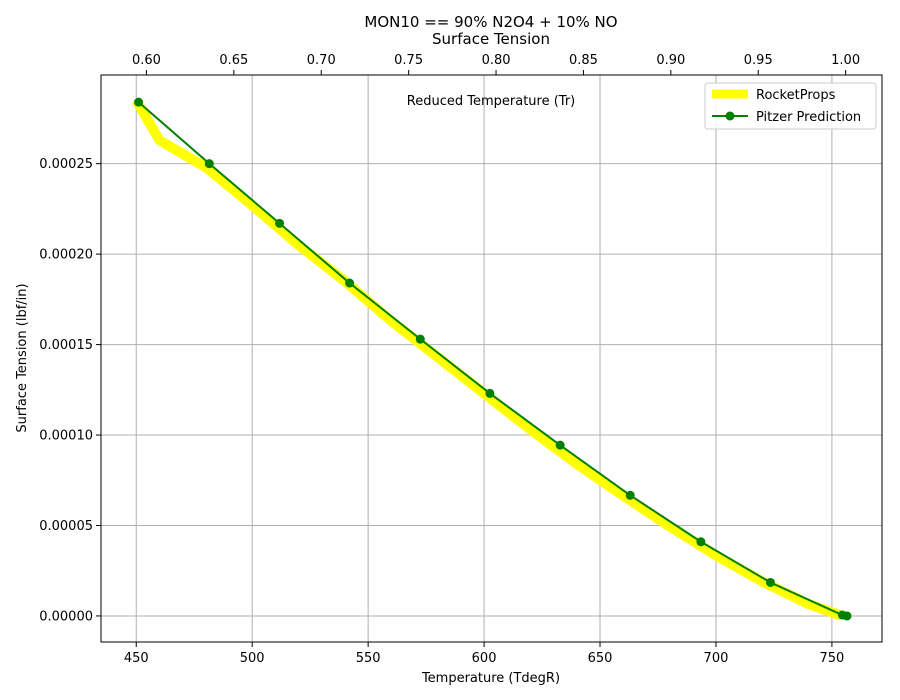 The width and height of the screenshot is (900, 700). Describe the element at coordinates (730, 116) in the screenshot. I see `legend-pitzer-marker` at that location.